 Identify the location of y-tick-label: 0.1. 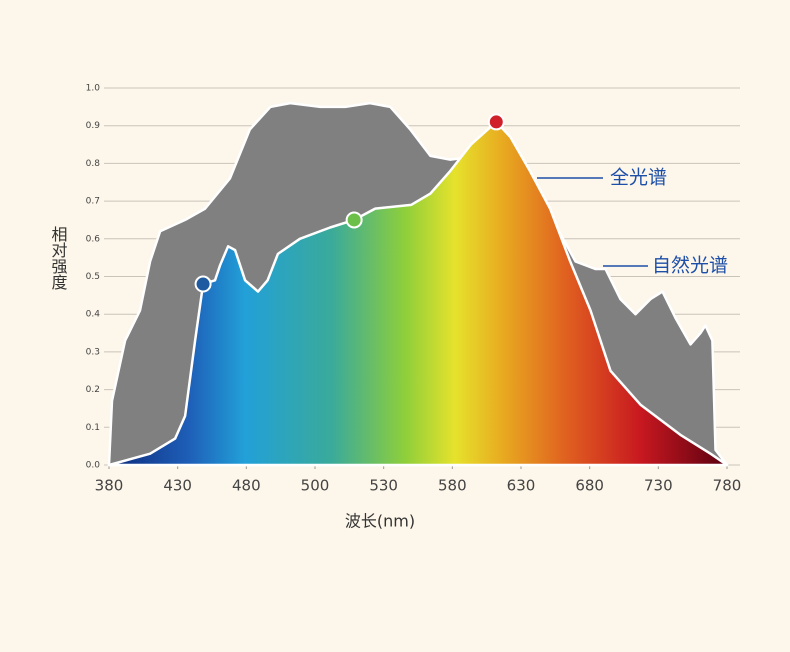
(93, 428).